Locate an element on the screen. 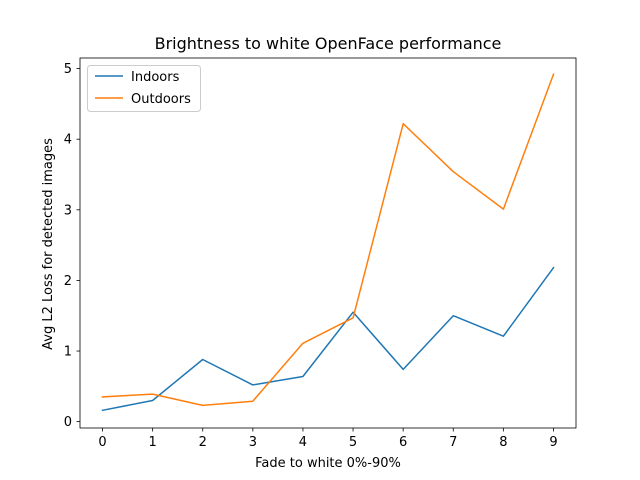  legend-box is located at coordinates (144, 88).